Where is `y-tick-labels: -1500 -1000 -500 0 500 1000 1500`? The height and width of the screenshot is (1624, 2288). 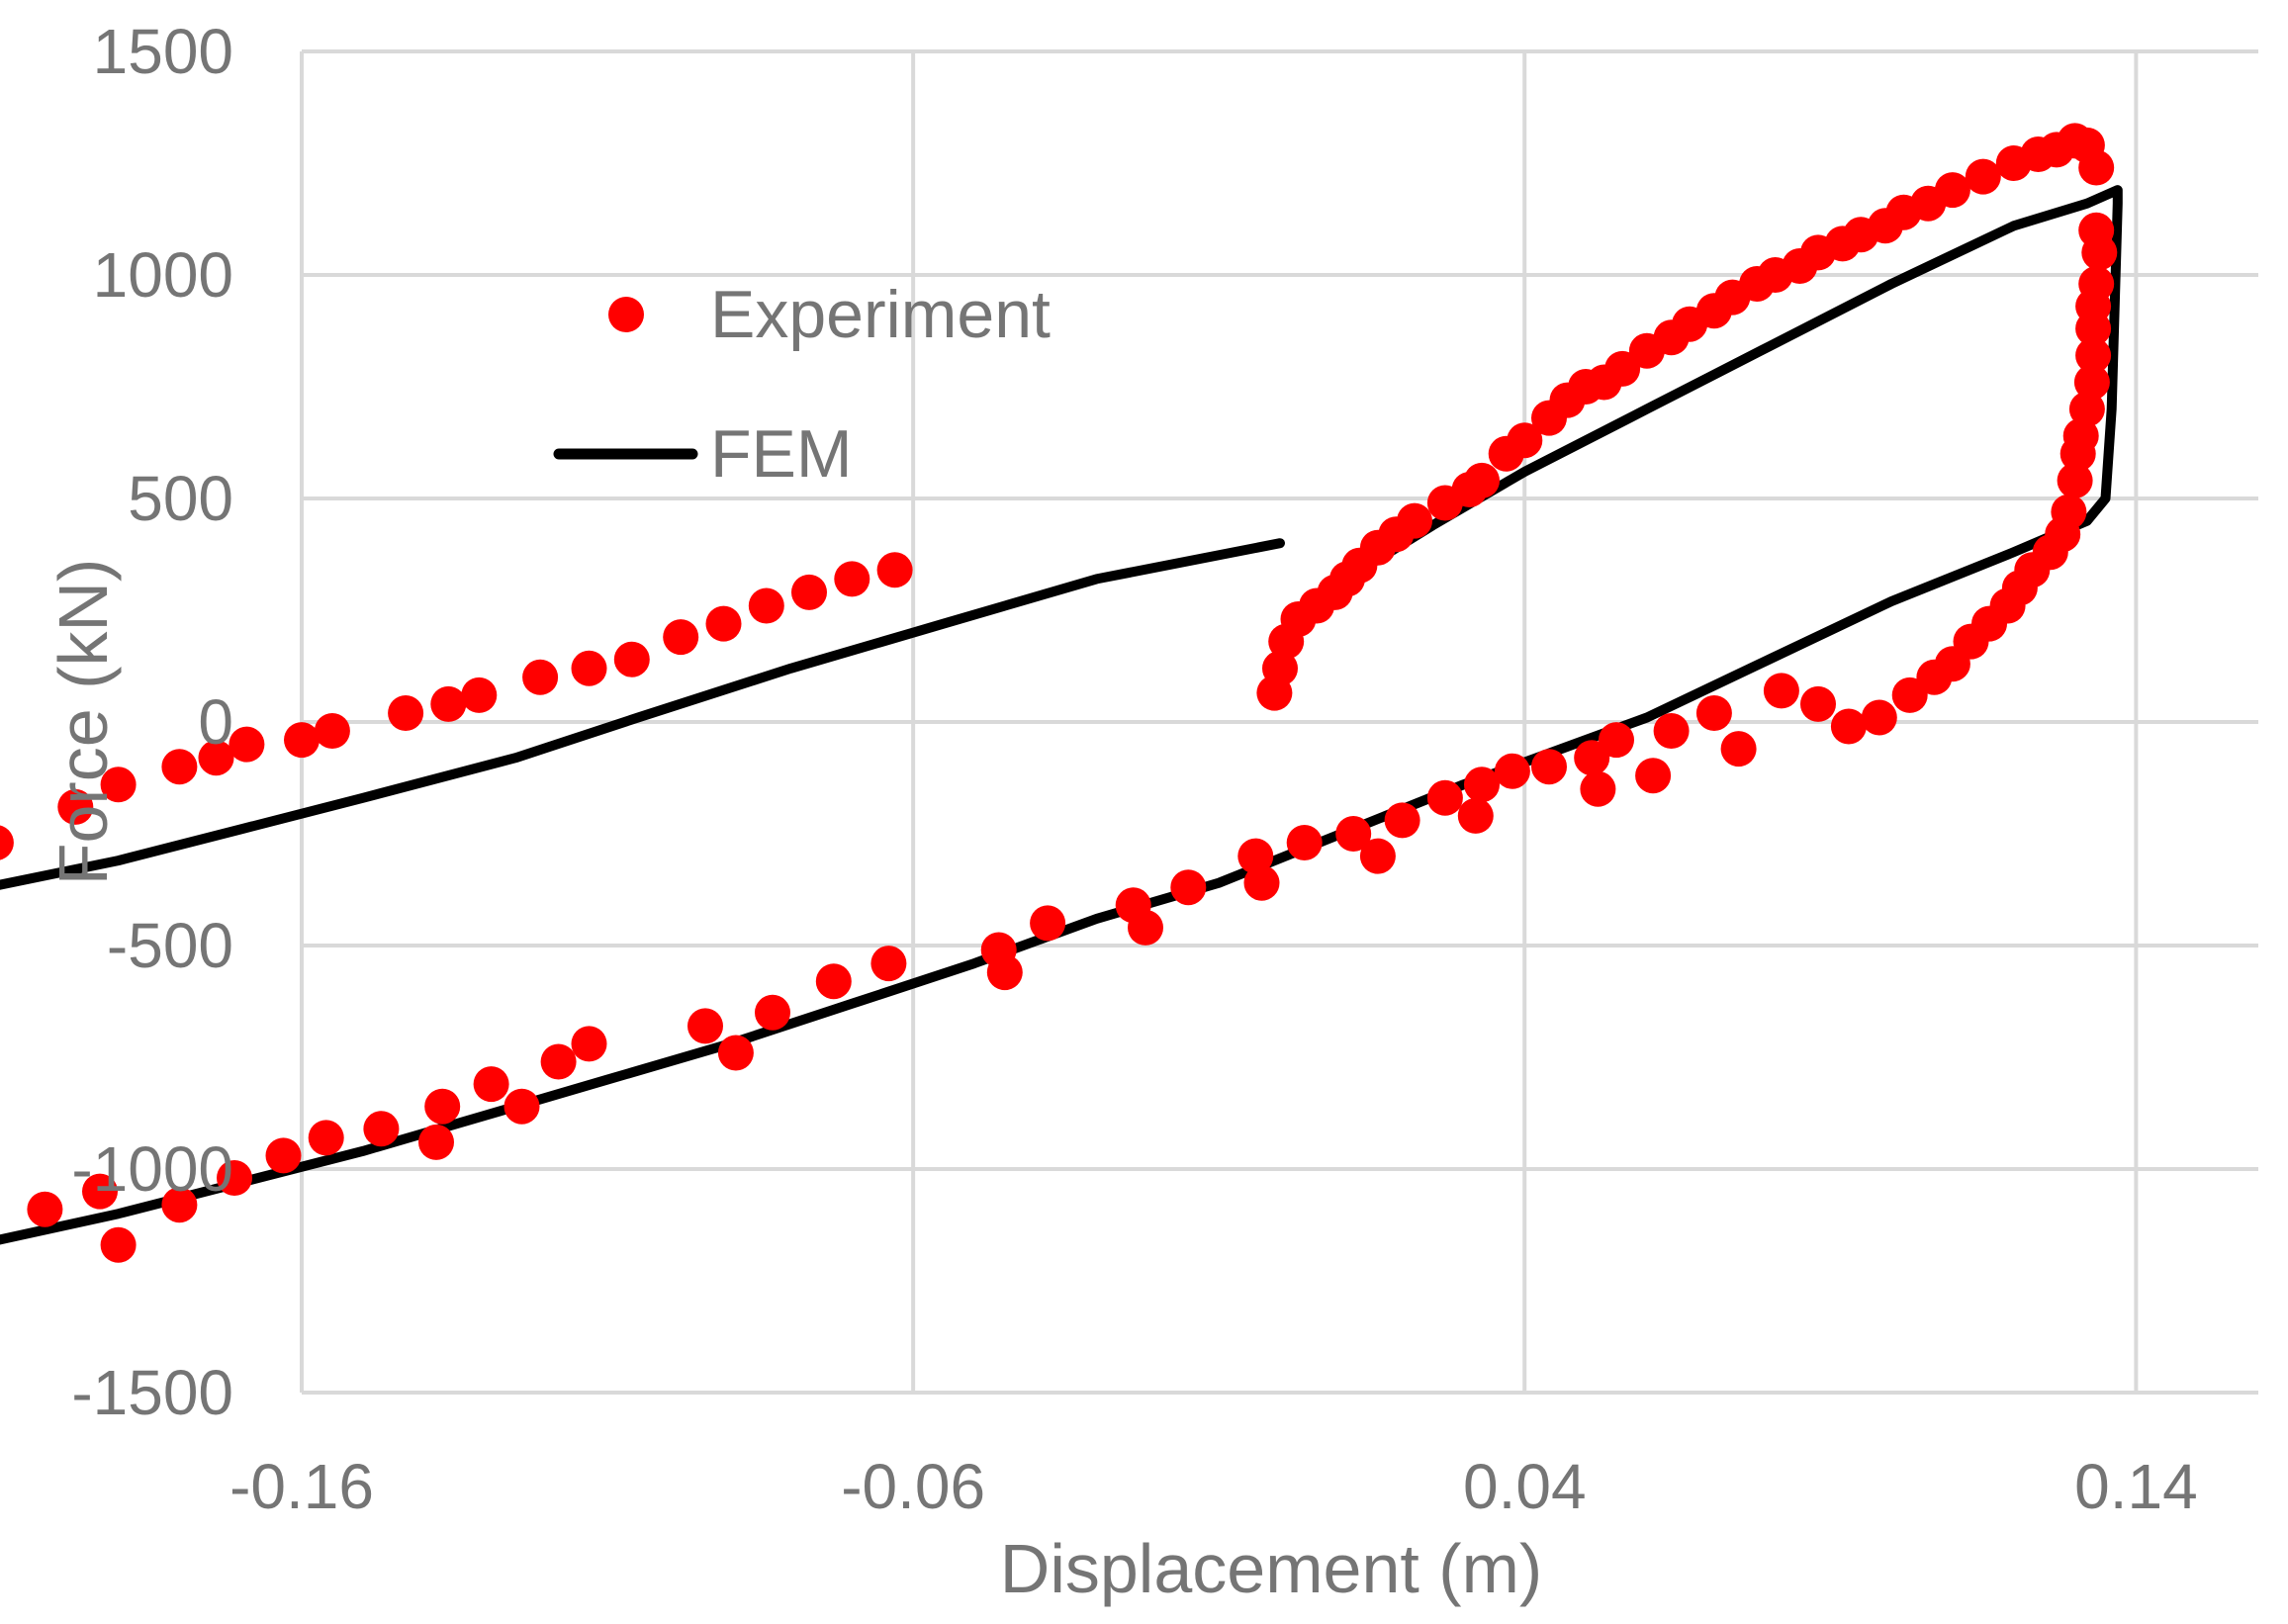
y-tick-labels: -1500 -1000 -500 0 500 1000 1500 is located at coordinates (152, 722).